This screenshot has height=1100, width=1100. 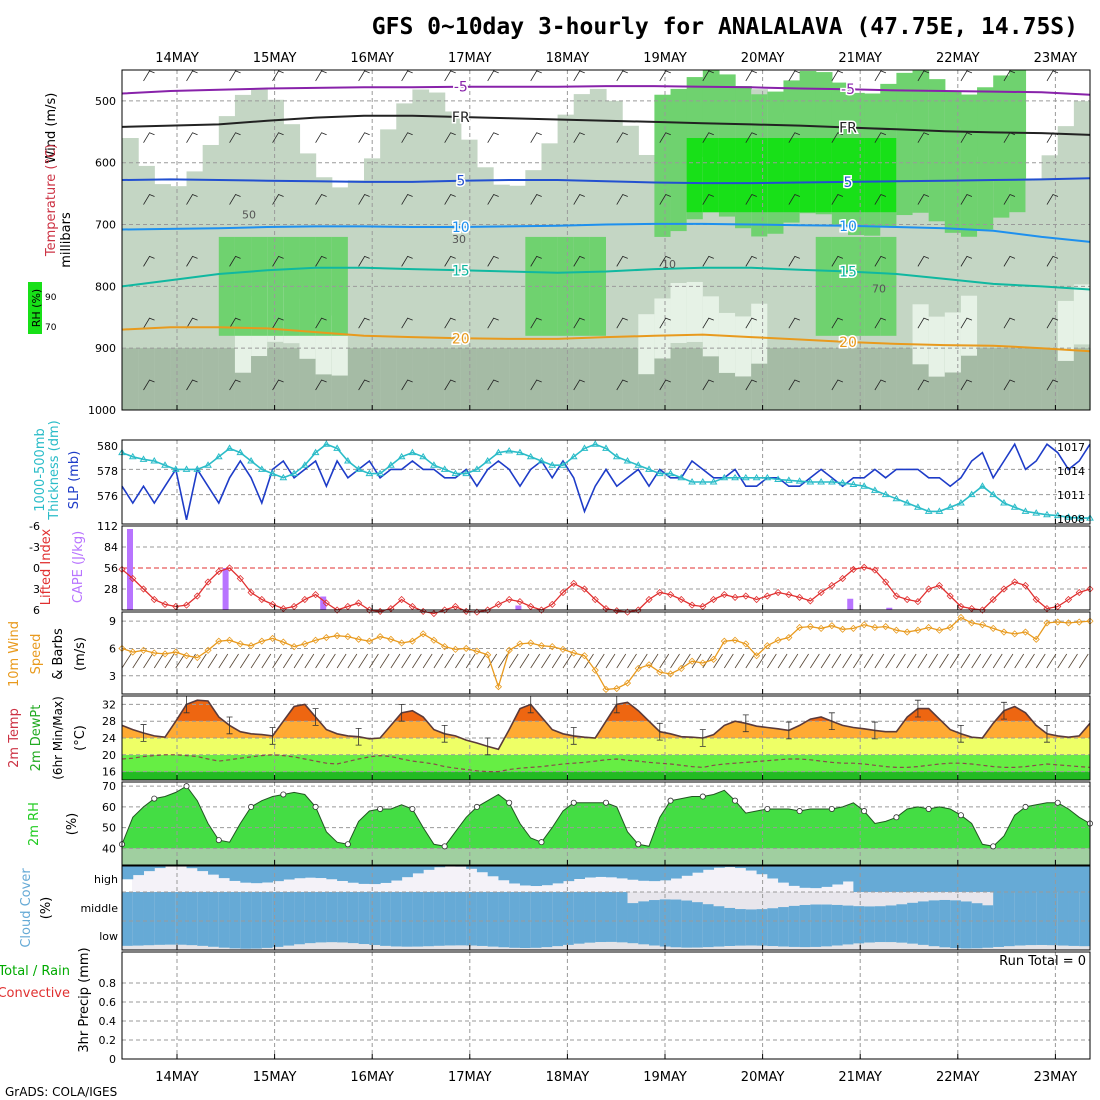 What do you see at coordinates (105, 348) in the screenshot?
I see `pressure-tick: 900` at bounding box center [105, 348].